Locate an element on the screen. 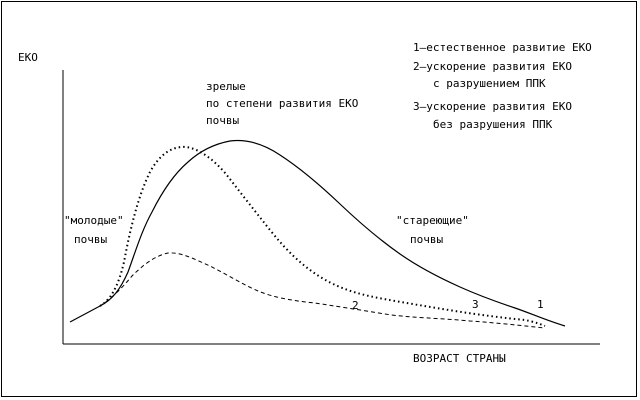 This screenshot has width=640, height=400. legend-item-3-line-1: 3–ускорение развития ЕКО is located at coordinates (492, 106).